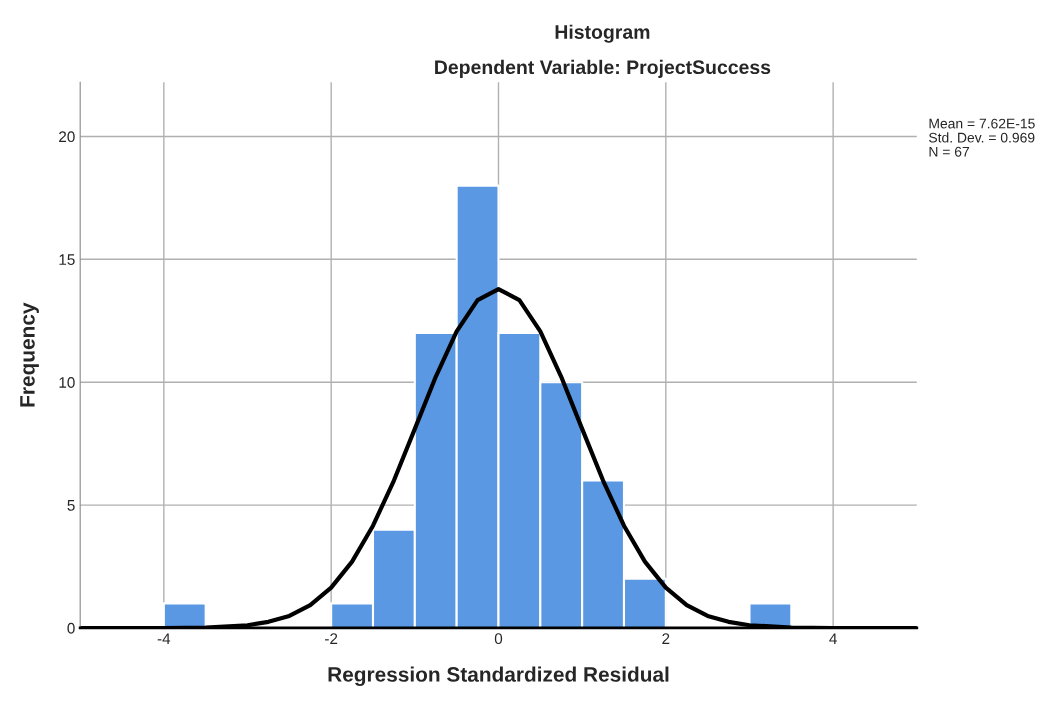 Image resolution: width=1055 pixels, height=704 pixels. What do you see at coordinates (949, 151) in the screenshot?
I see `text: N = 67` at bounding box center [949, 151].